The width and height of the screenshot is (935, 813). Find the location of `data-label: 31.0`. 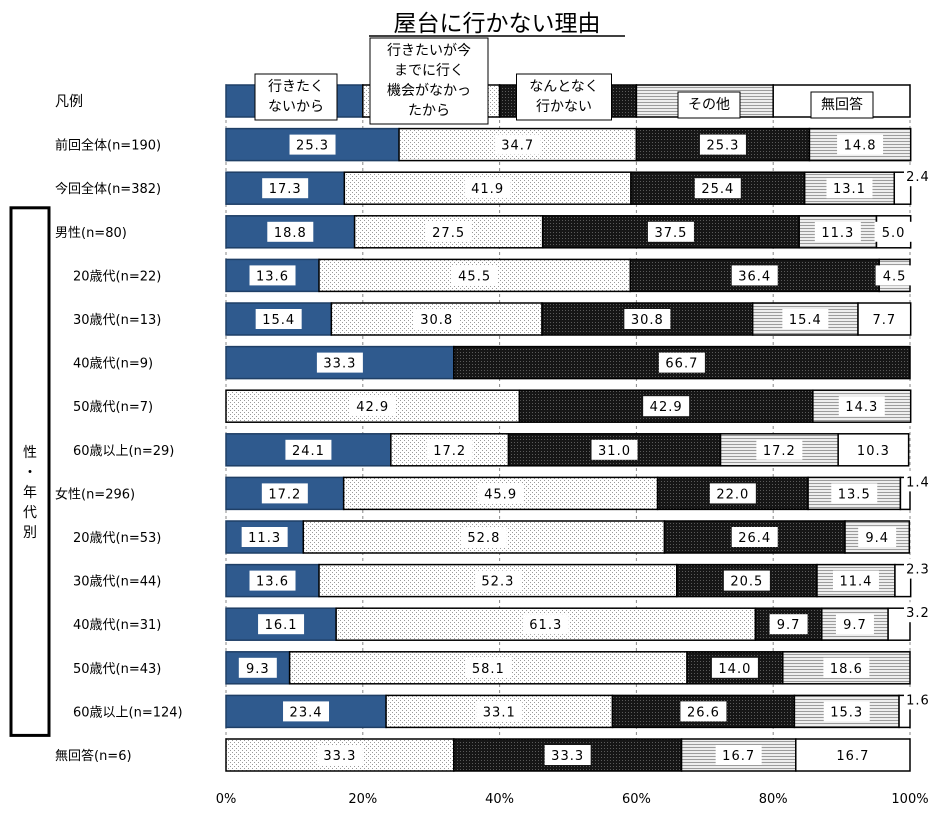

data-label: 31.0 is located at coordinates (614, 451).